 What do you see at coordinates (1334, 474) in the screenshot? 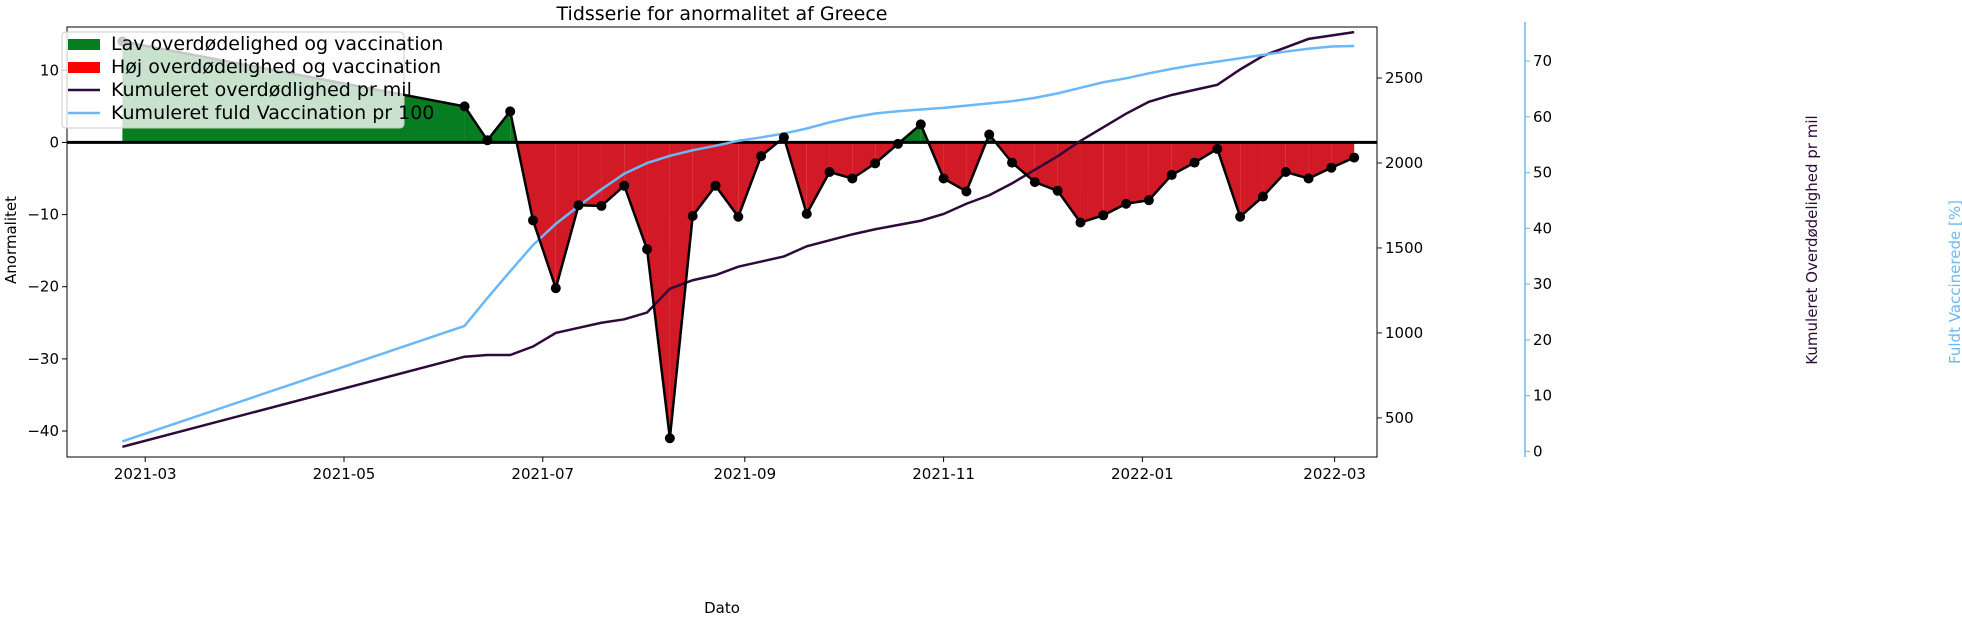
I see `x-tick-label-6: 2022-03` at bounding box center [1334, 474].